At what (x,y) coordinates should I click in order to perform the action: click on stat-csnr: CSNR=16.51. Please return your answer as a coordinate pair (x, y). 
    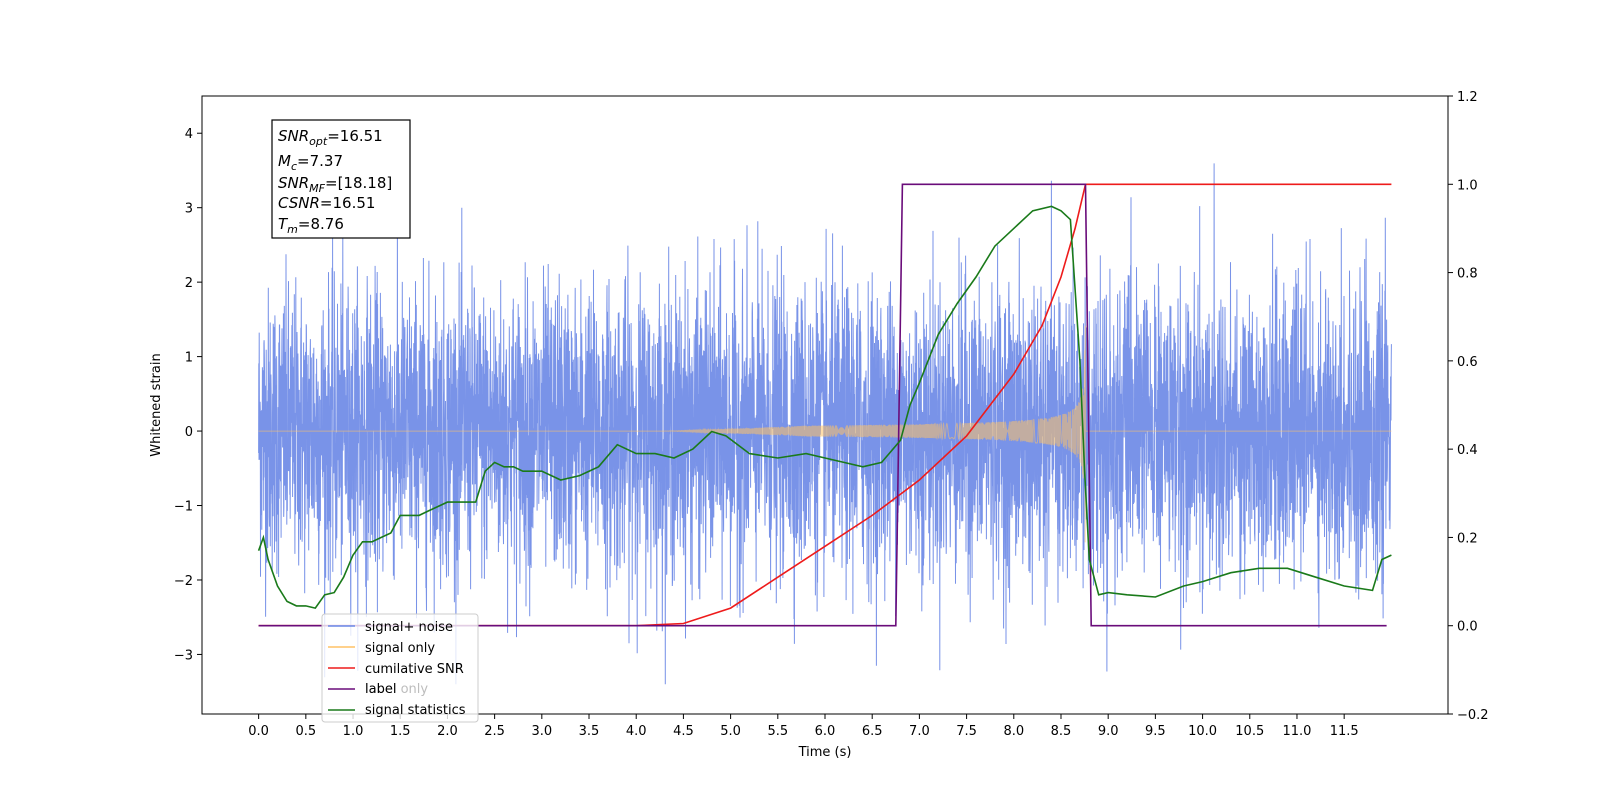
    Looking at the image, I should click on (326, 203).